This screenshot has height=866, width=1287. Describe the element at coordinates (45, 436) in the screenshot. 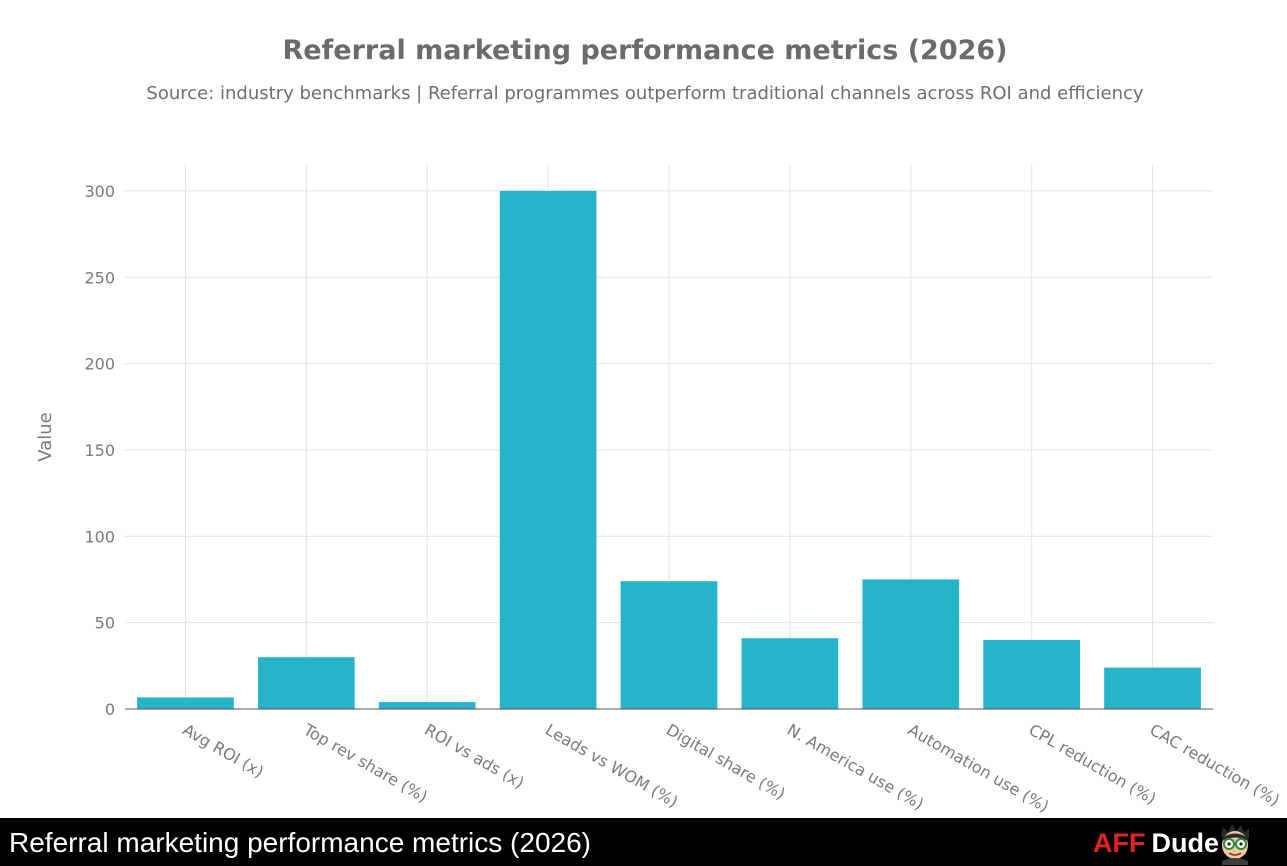

I see `y-axis-title: Value` at that location.